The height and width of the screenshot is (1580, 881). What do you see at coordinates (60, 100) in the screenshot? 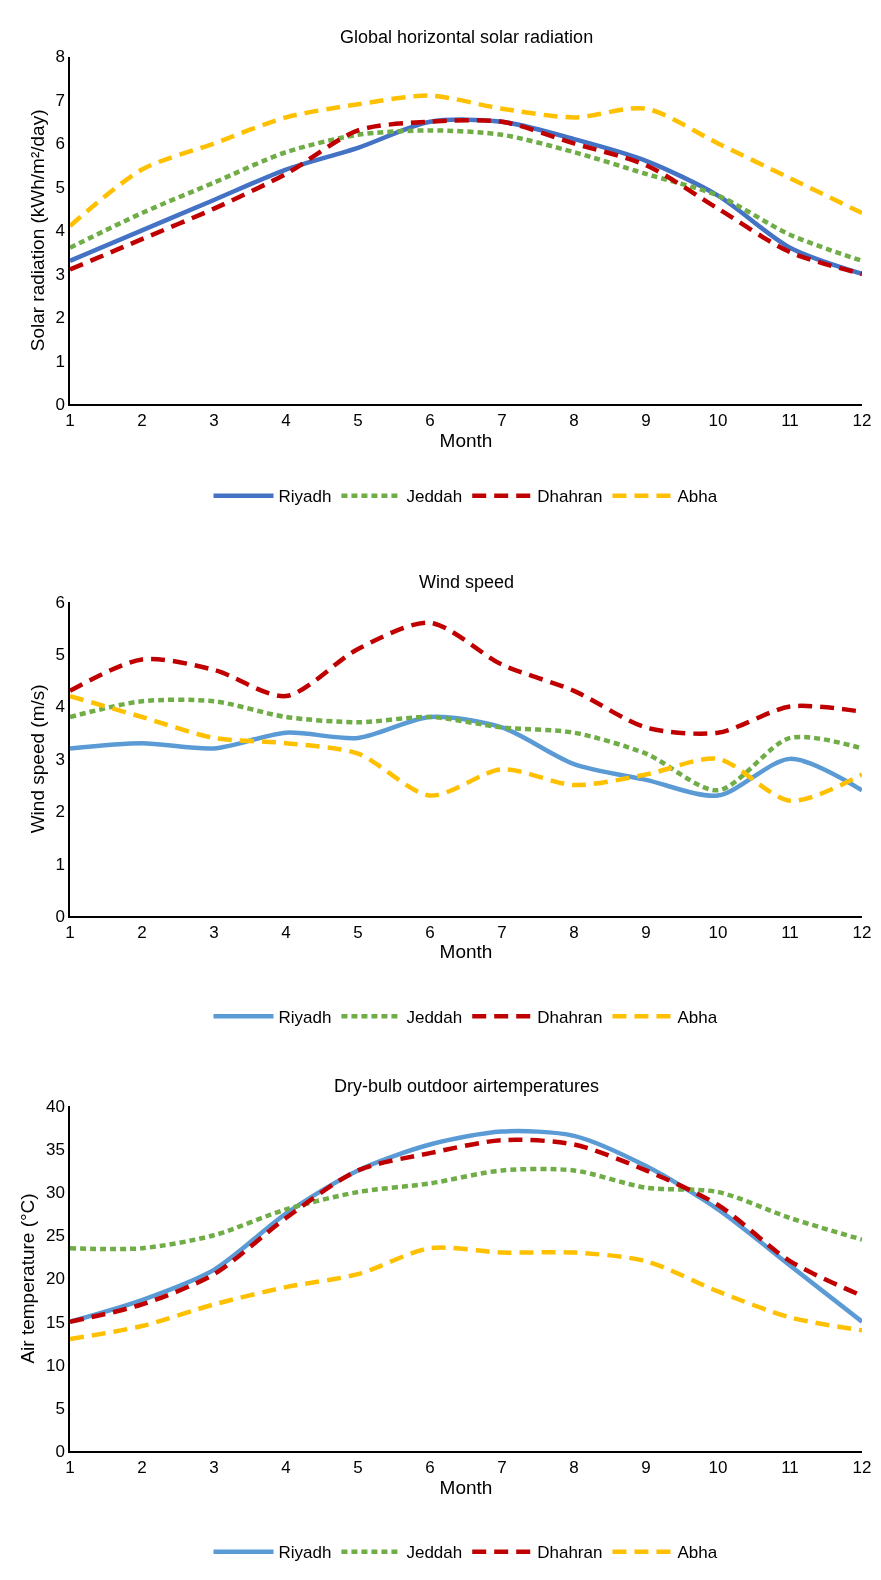
I see `y-tick-label: 7` at bounding box center [60, 100].